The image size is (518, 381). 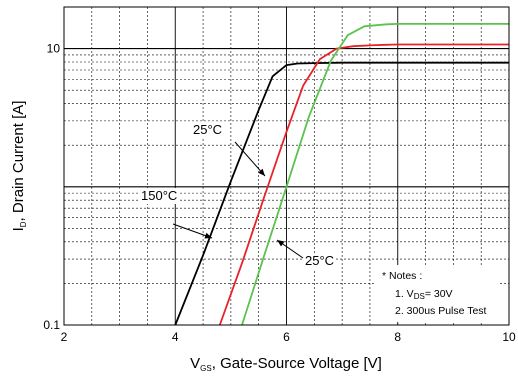 I want to click on x-axis-title-rest: , Gate-Source Voltage [V], so click(x=297, y=363).